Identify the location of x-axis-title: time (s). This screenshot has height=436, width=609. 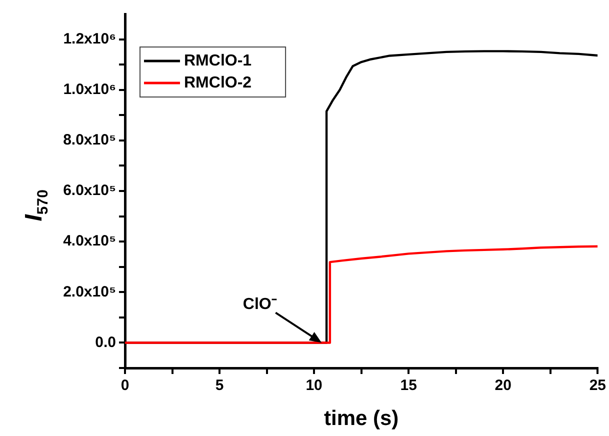
(361, 418).